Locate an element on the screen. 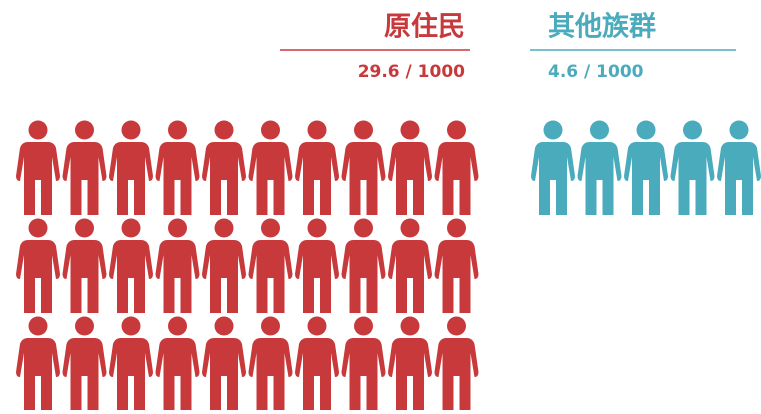  rate-label: 29.6 / 1000 is located at coordinates (411, 72).